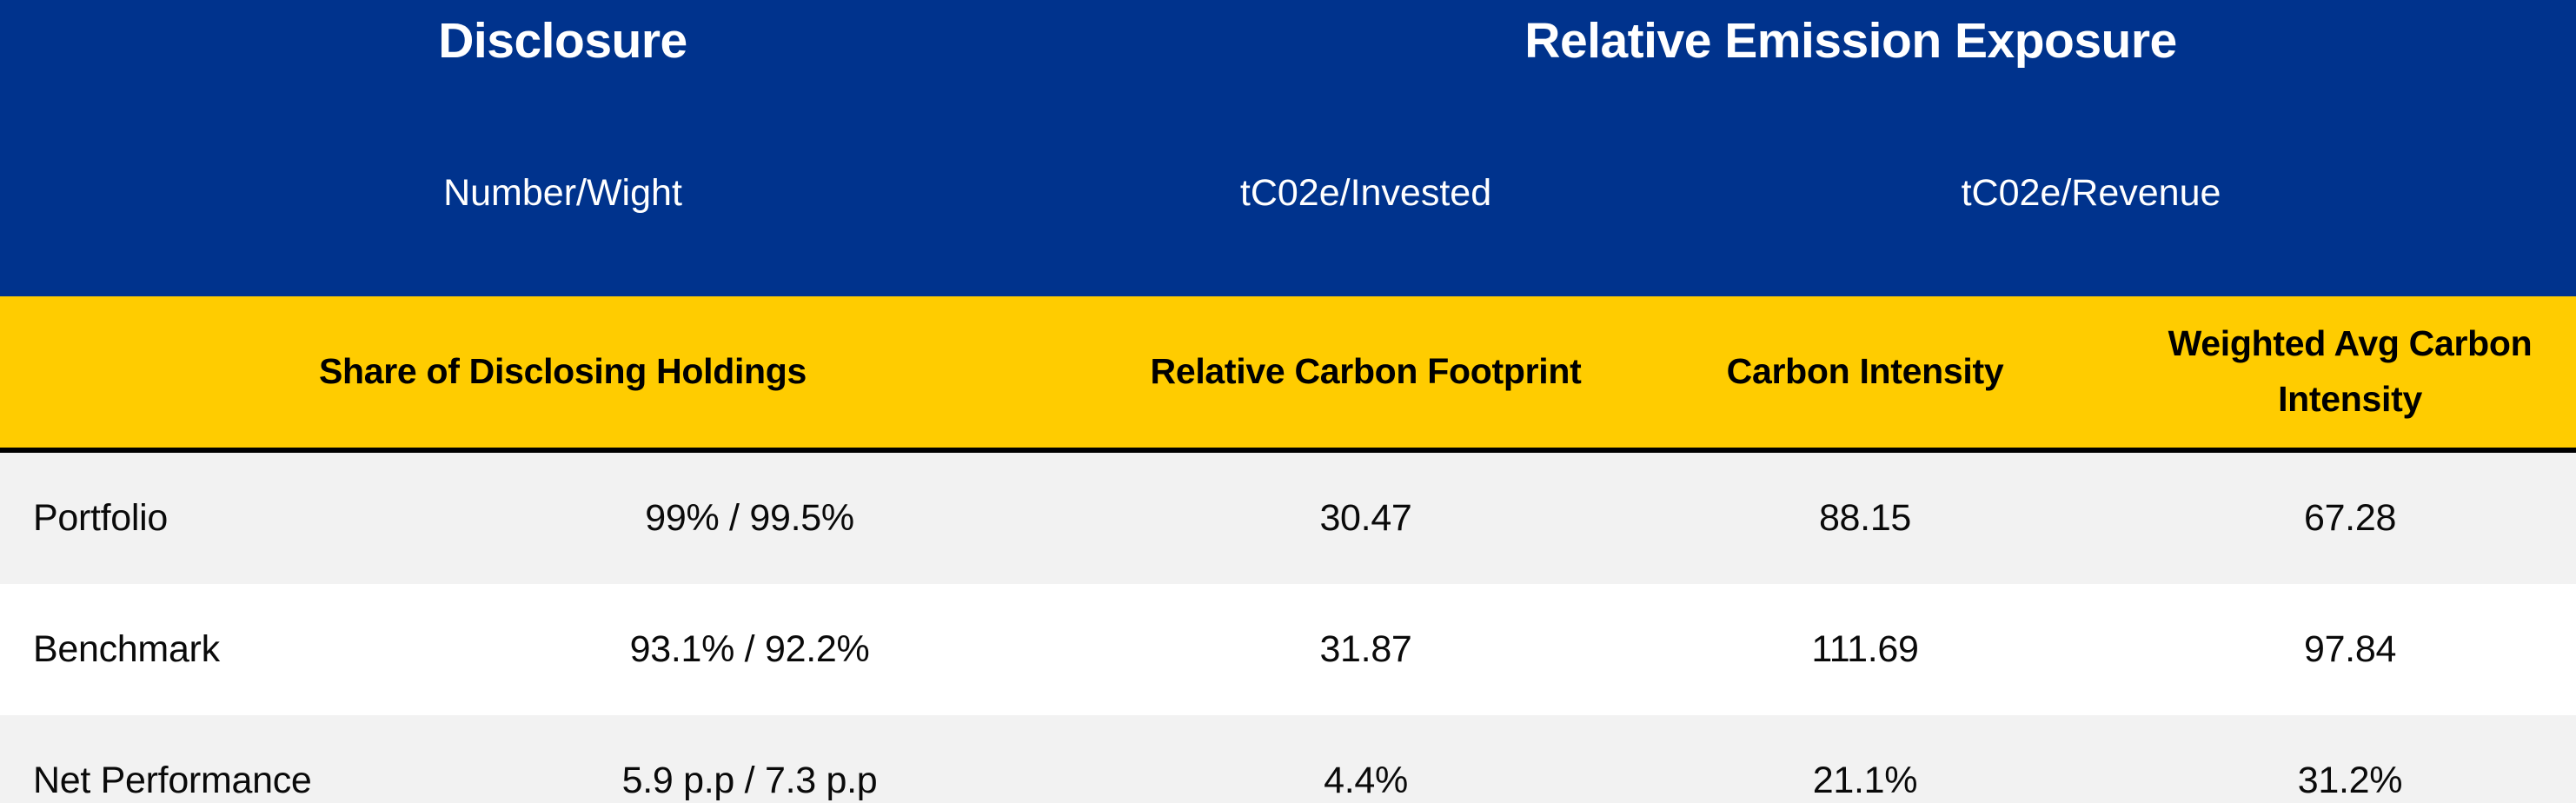 The image size is (2576, 803). I want to click on weighted-avg-carbon-intensity-value: 67.28, so click(2350, 517).